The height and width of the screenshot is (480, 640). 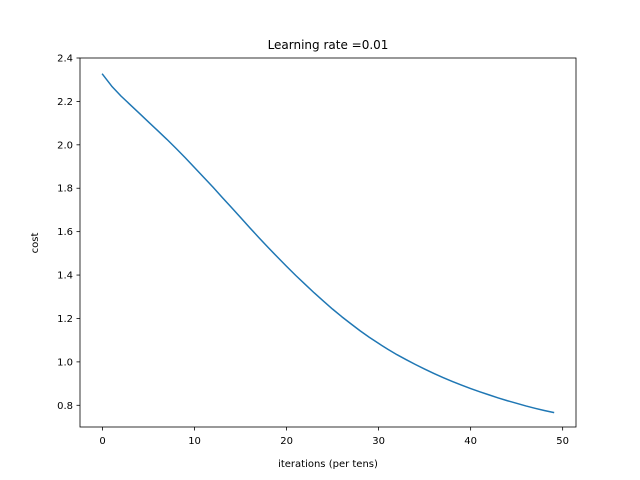 I want to click on x-tick-label: 50, so click(x=562, y=441).